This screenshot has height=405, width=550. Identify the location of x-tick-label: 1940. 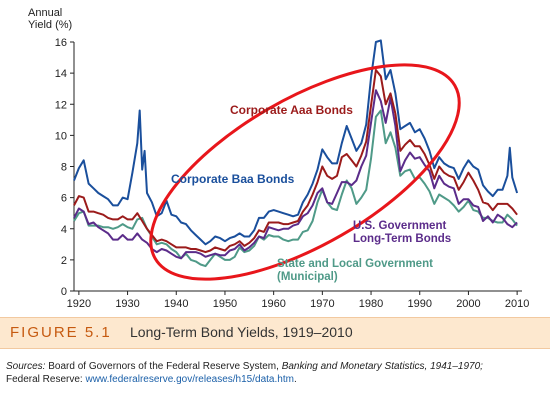
(176, 304).